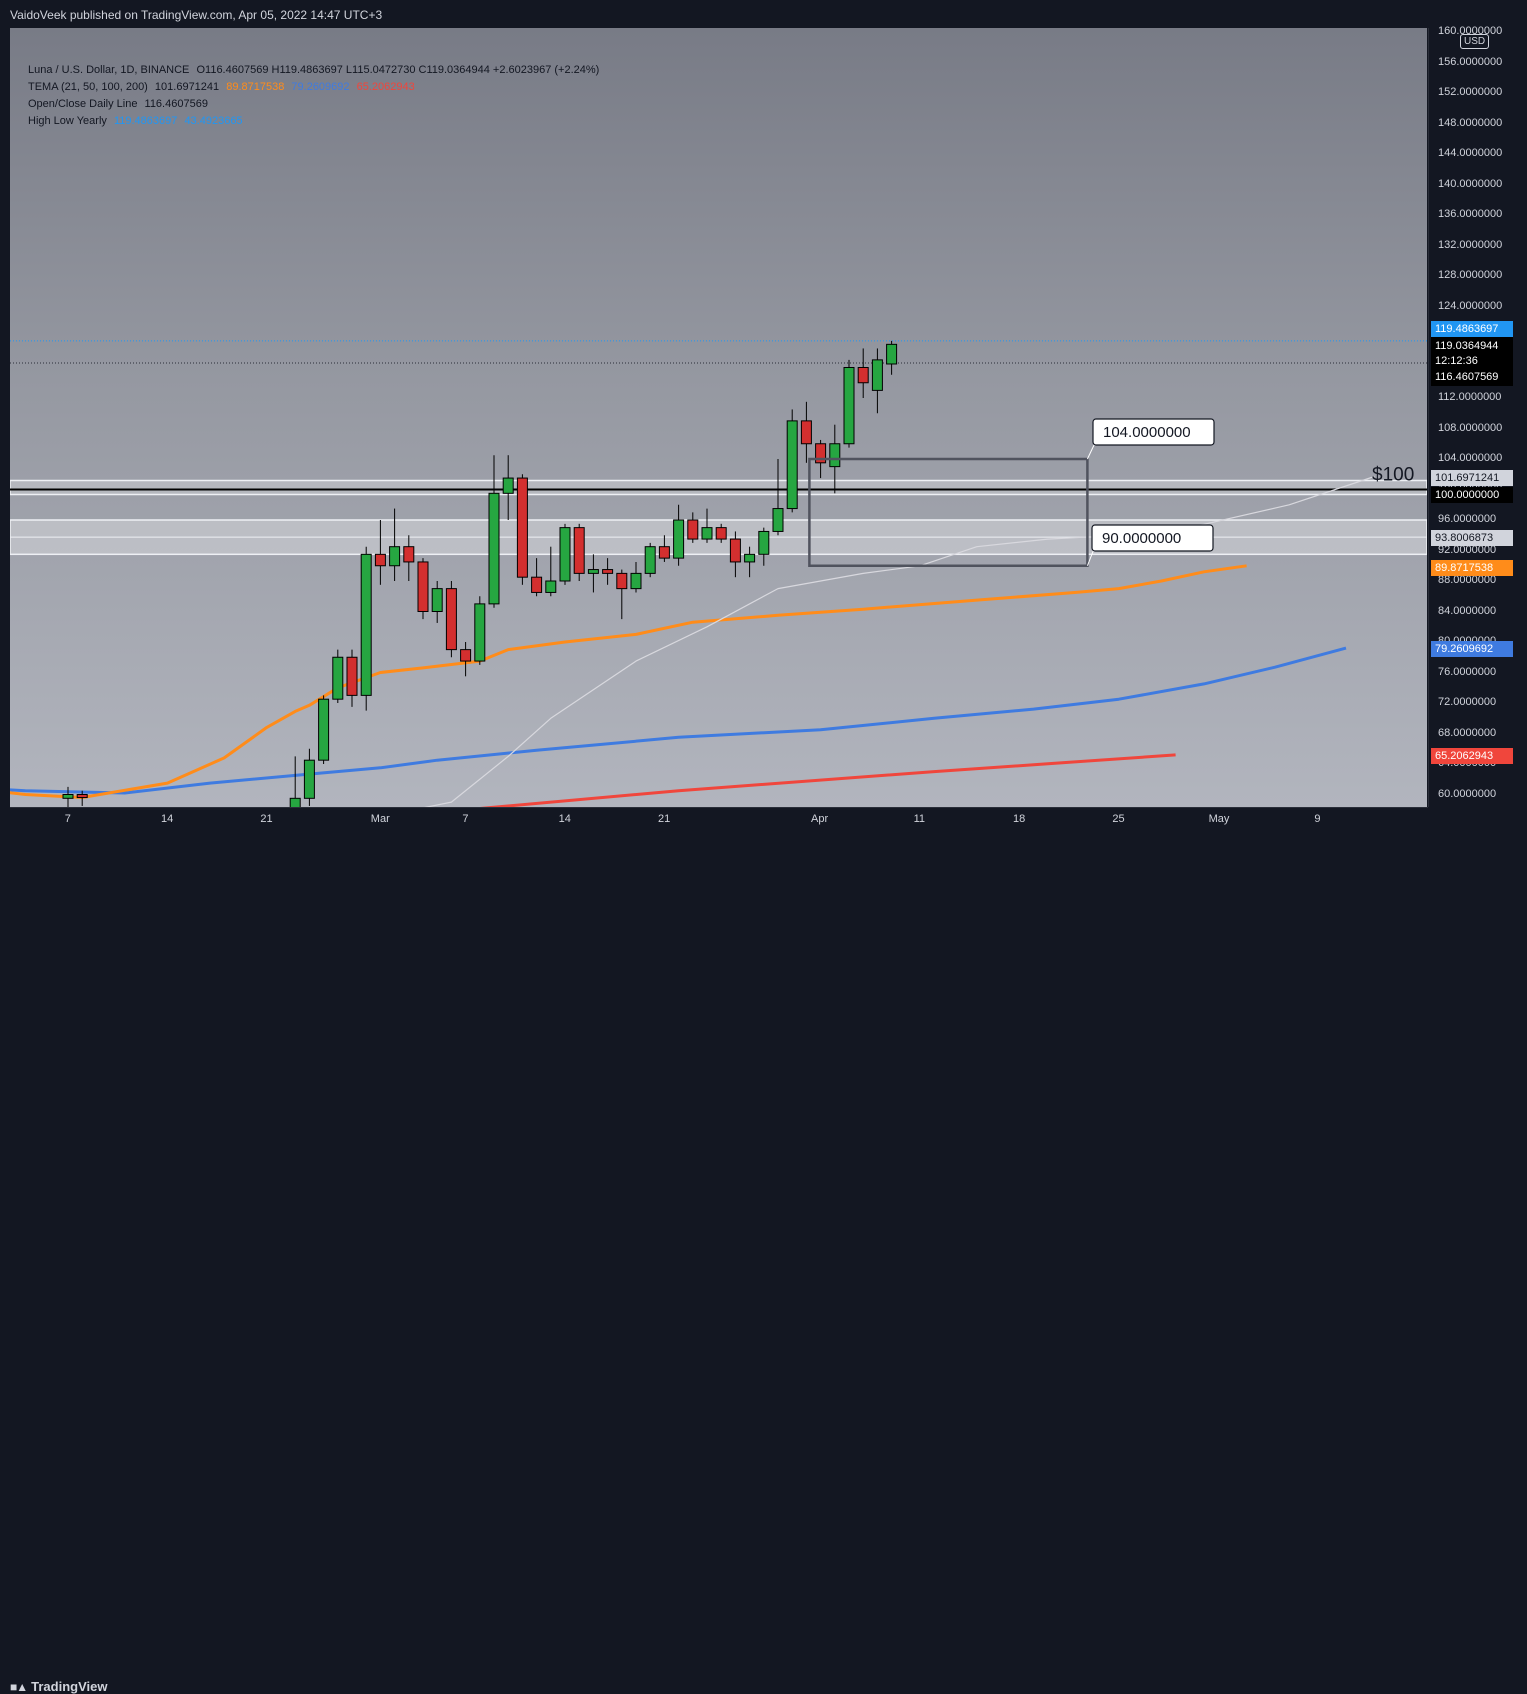  Describe the element at coordinates (1470, 305) in the screenshot. I see `price-tick: 124.0000000` at that location.